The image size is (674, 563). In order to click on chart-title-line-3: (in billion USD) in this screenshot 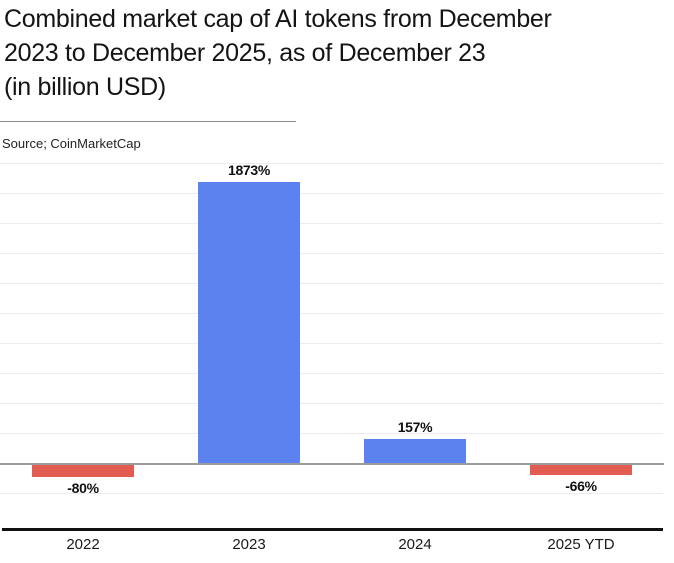, I will do `click(85, 87)`.